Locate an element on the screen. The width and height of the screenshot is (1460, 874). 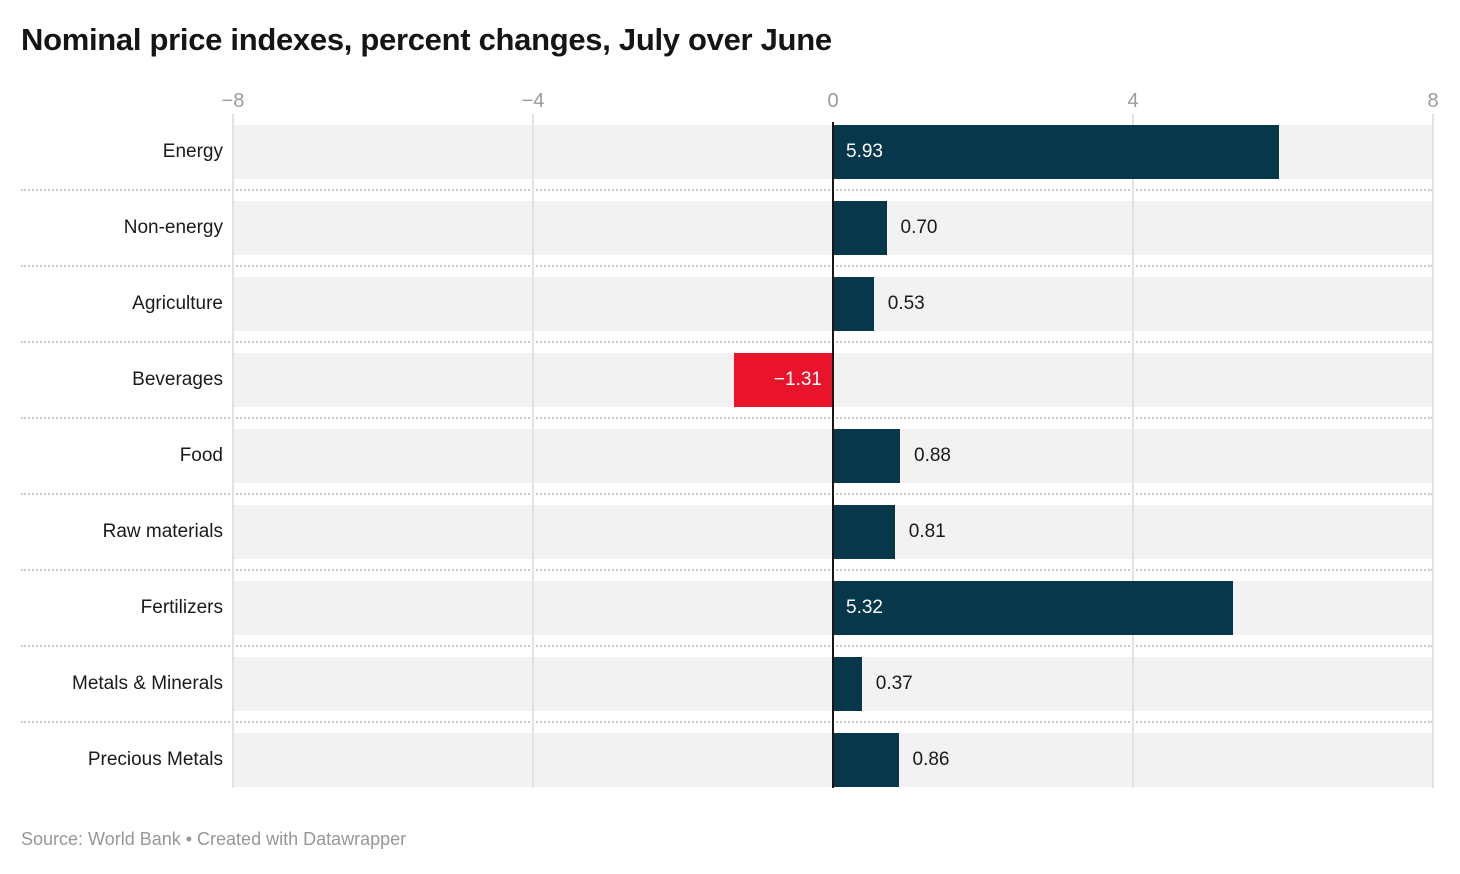
chart-row: Beverages −1.31 is located at coordinates (730, 379).